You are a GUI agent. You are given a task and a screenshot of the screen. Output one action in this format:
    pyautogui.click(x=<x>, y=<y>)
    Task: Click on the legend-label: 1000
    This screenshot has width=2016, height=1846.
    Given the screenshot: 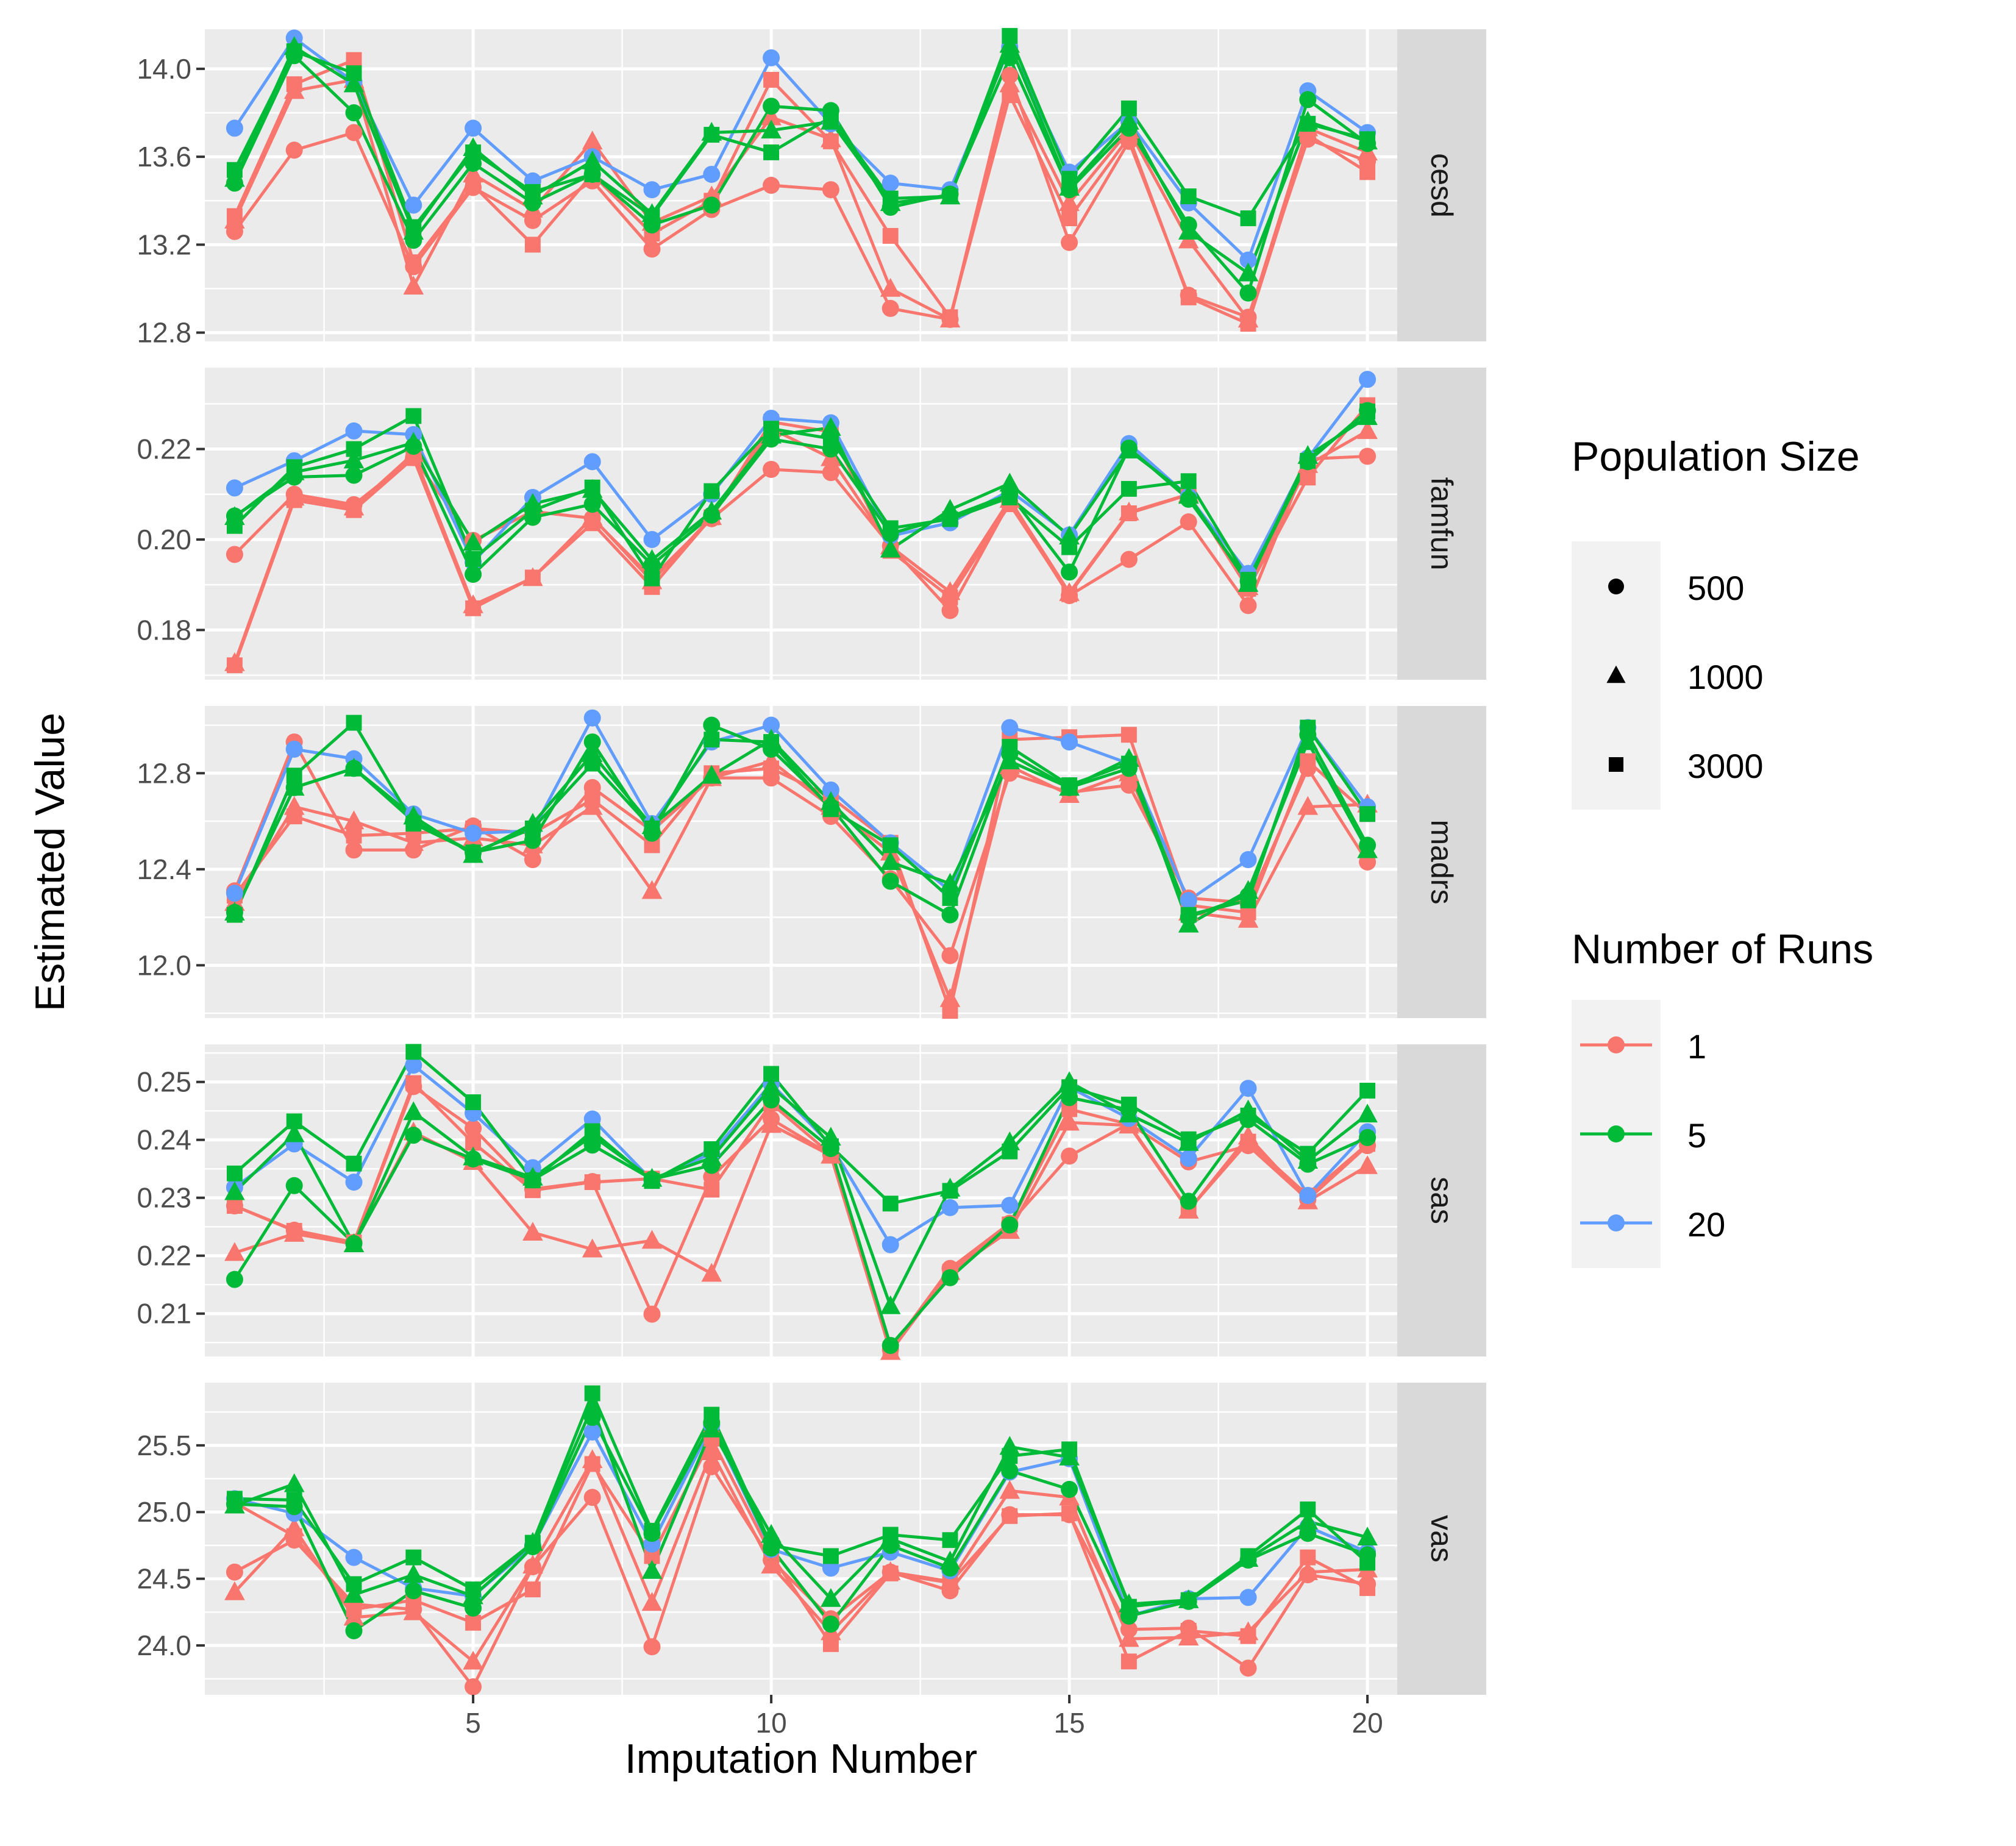 What is the action you would take?
    pyautogui.click(x=1725, y=677)
    